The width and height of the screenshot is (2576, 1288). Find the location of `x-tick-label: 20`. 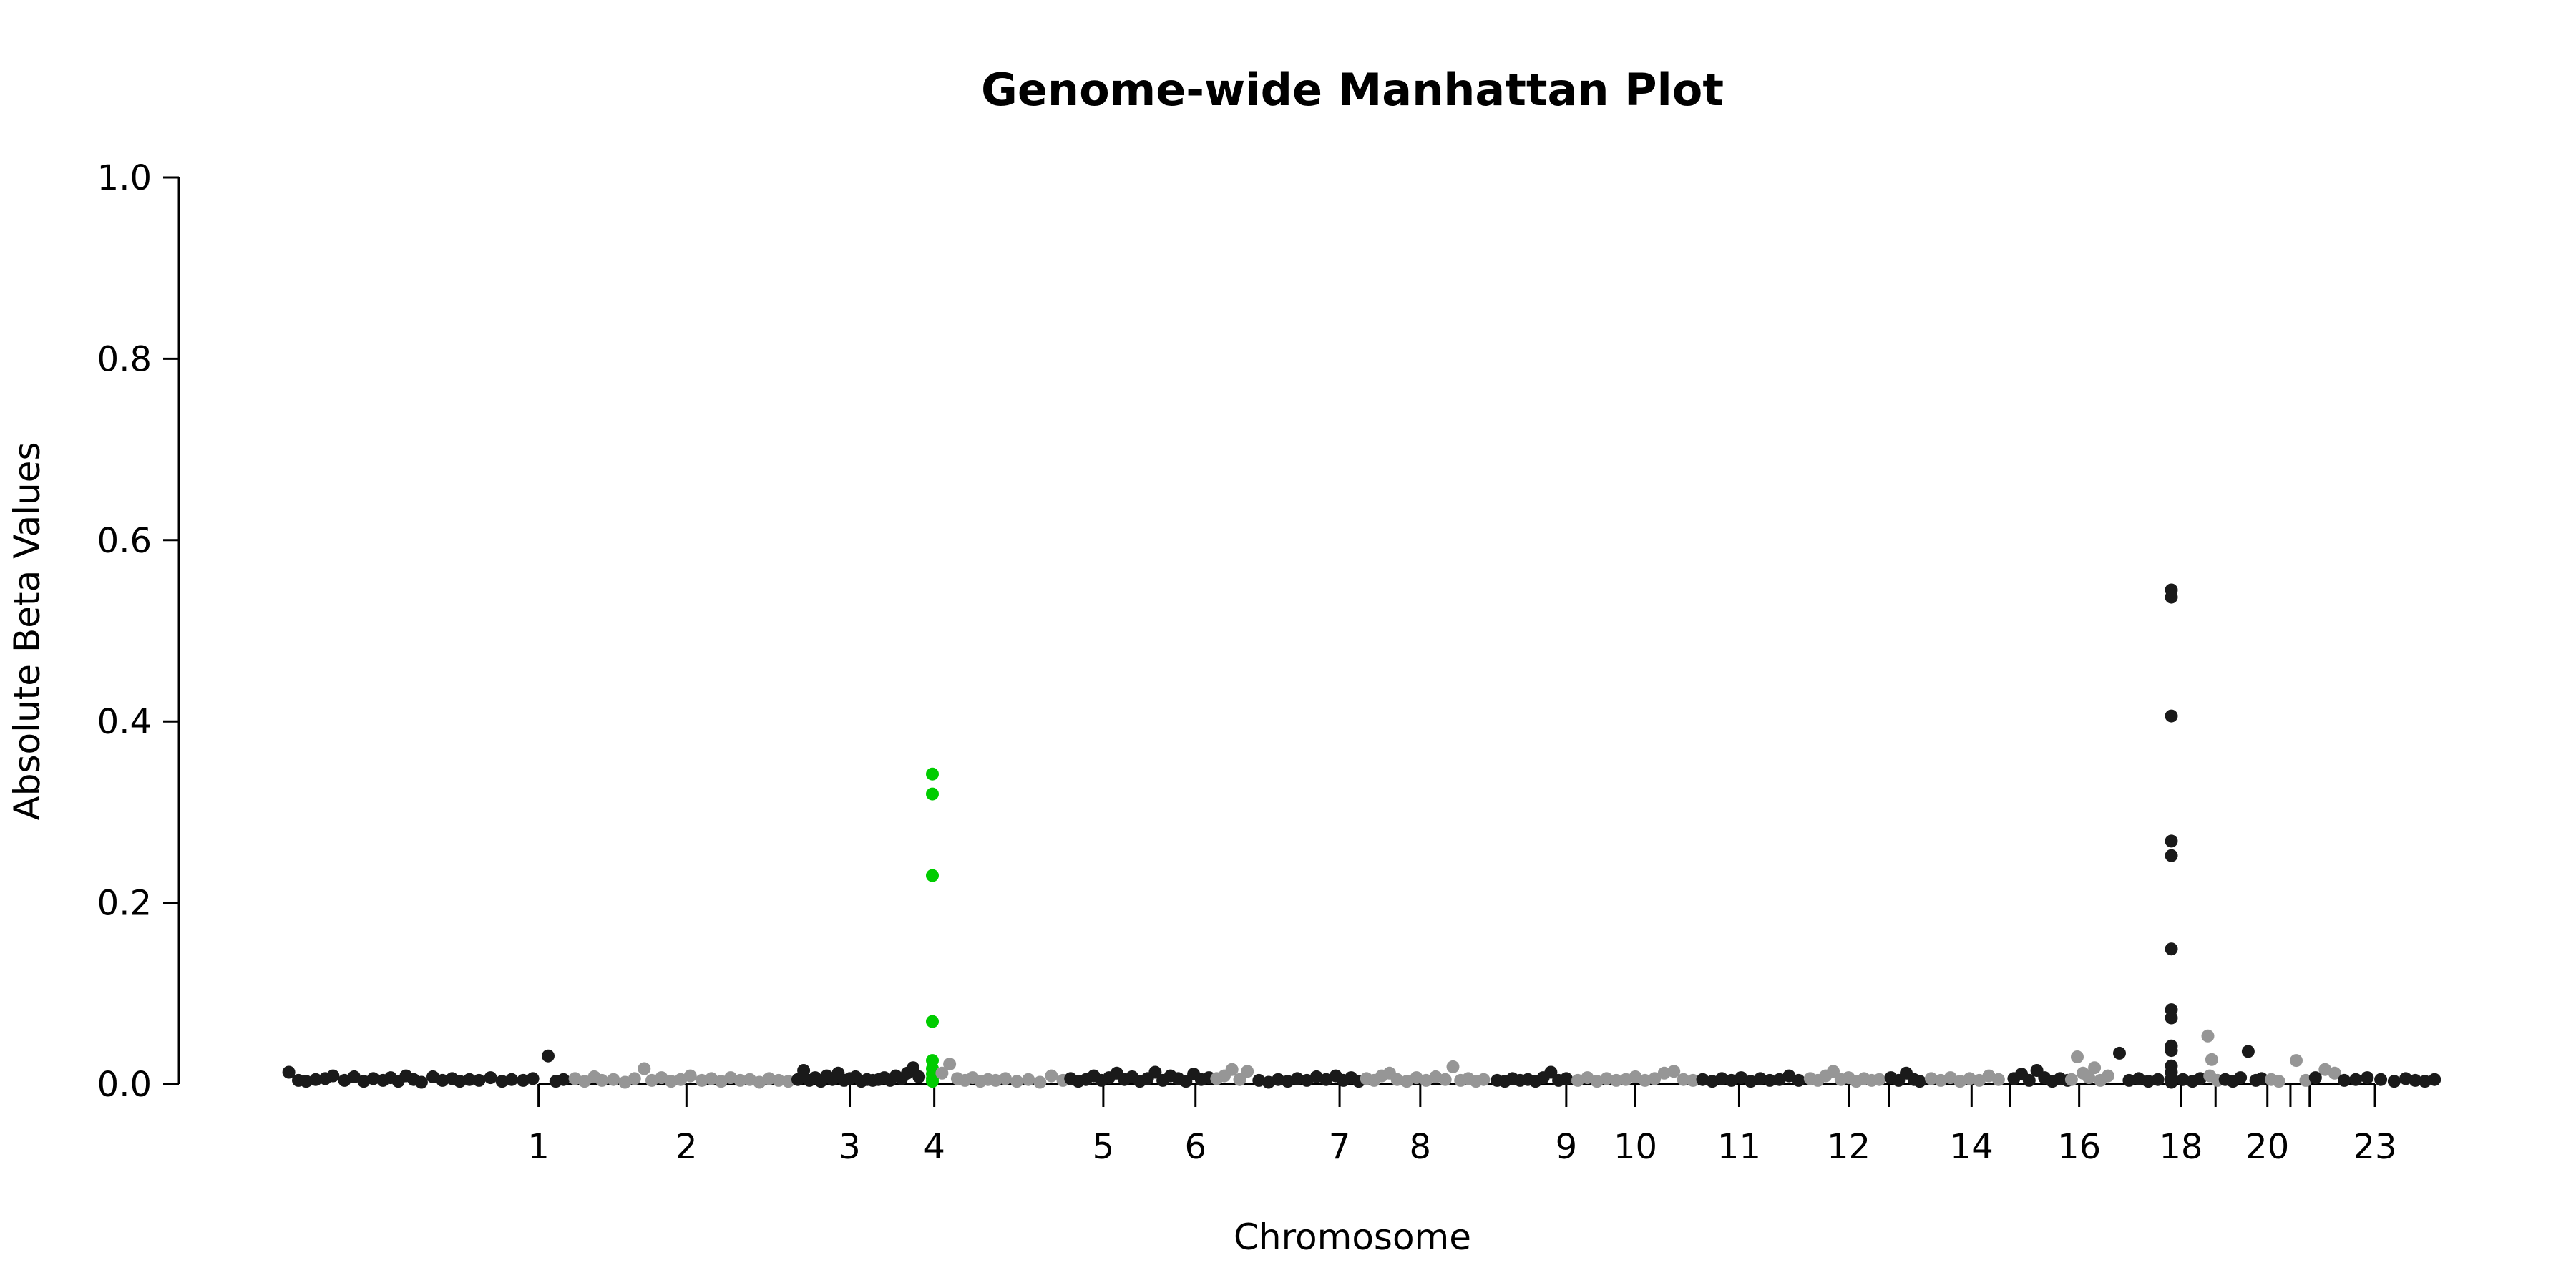

x-tick-label: 20 is located at coordinates (2267, 1147).